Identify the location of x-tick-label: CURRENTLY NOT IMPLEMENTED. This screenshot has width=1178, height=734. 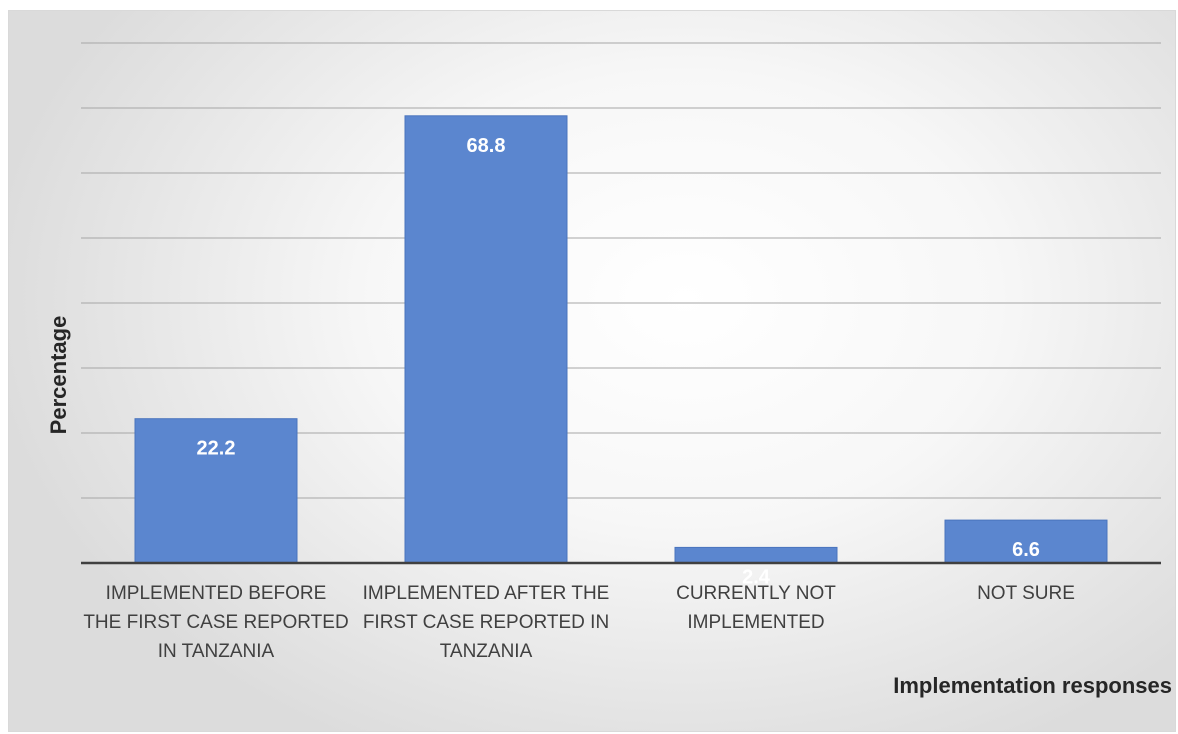
(756, 608).